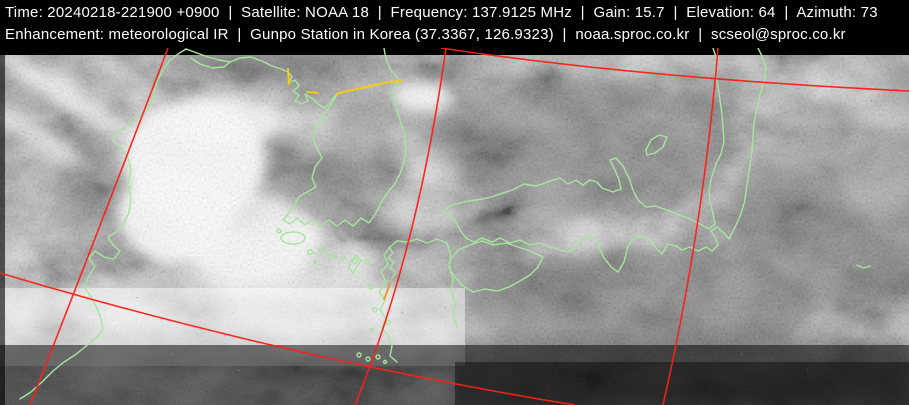 This screenshot has width=909, height=405. What do you see at coordinates (344, 137) in the screenshot?
I see `coastline-korea` at bounding box center [344, 137].